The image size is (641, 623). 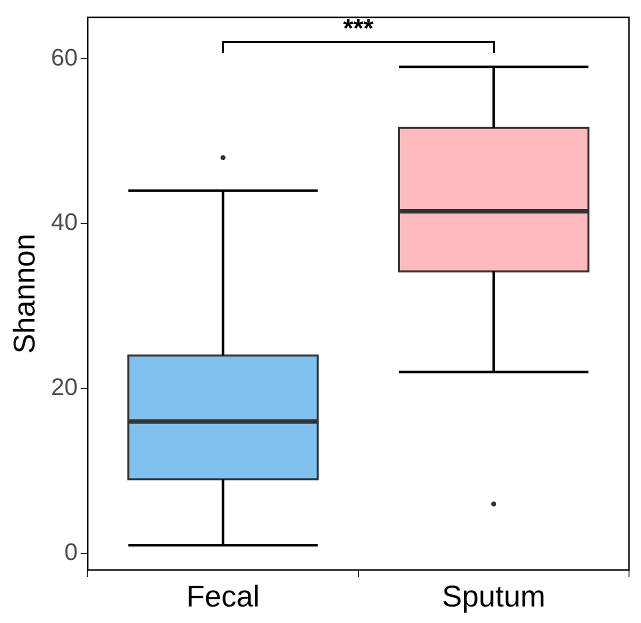 I want to click on y-tick-label: 0, so click(x=71, y=552).